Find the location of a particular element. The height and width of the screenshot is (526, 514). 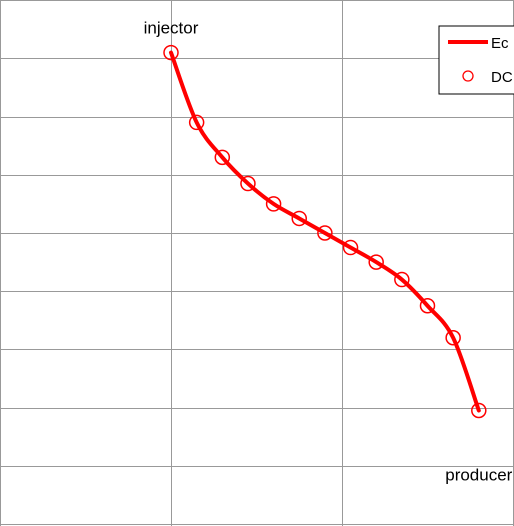

legend-marker-swatch is located at coordinates (468, 76).